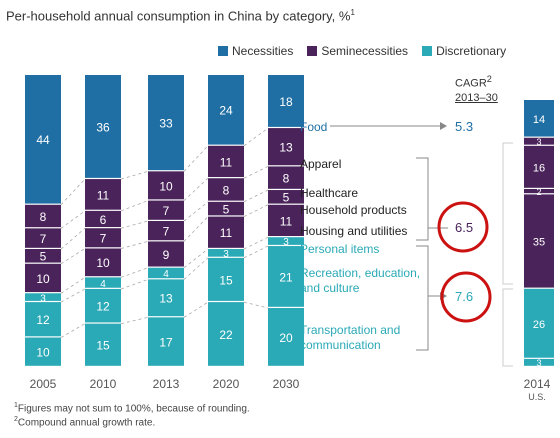 The height and width of the screenshot is (438, 560). What do you see at coordinates (226, 384) in the screenshot?
I see `x-tick-label: 2020` at bounding box center [226, 384].